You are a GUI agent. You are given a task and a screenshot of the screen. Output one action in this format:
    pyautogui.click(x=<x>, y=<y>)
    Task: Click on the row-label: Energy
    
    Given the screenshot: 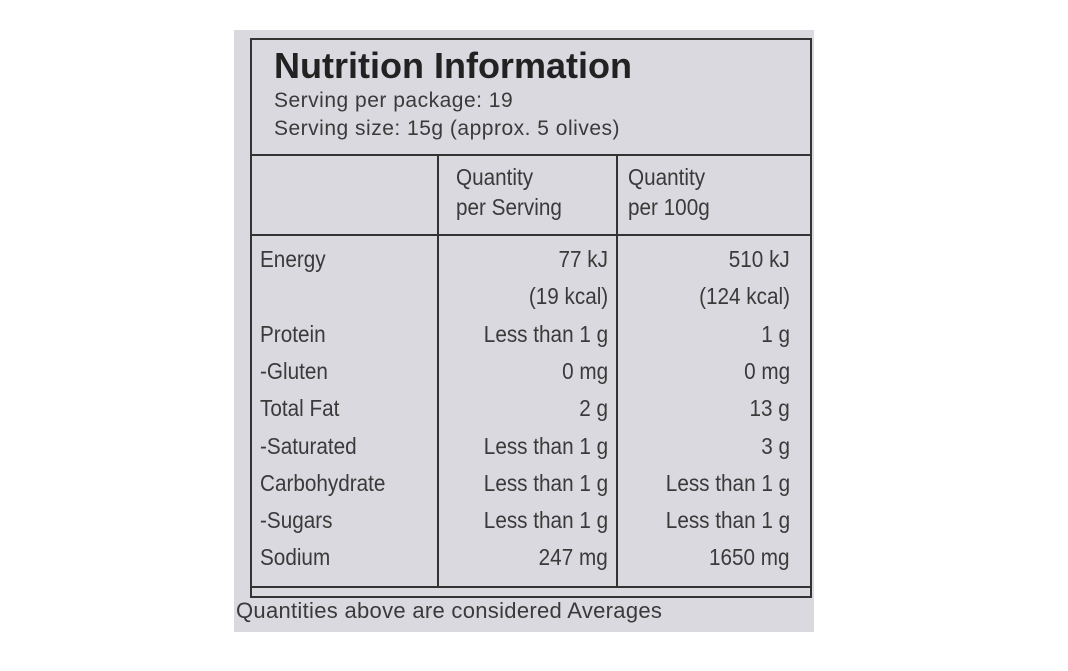 What is the action you would take?
    pyautogui.click(x=293, y=259)
    